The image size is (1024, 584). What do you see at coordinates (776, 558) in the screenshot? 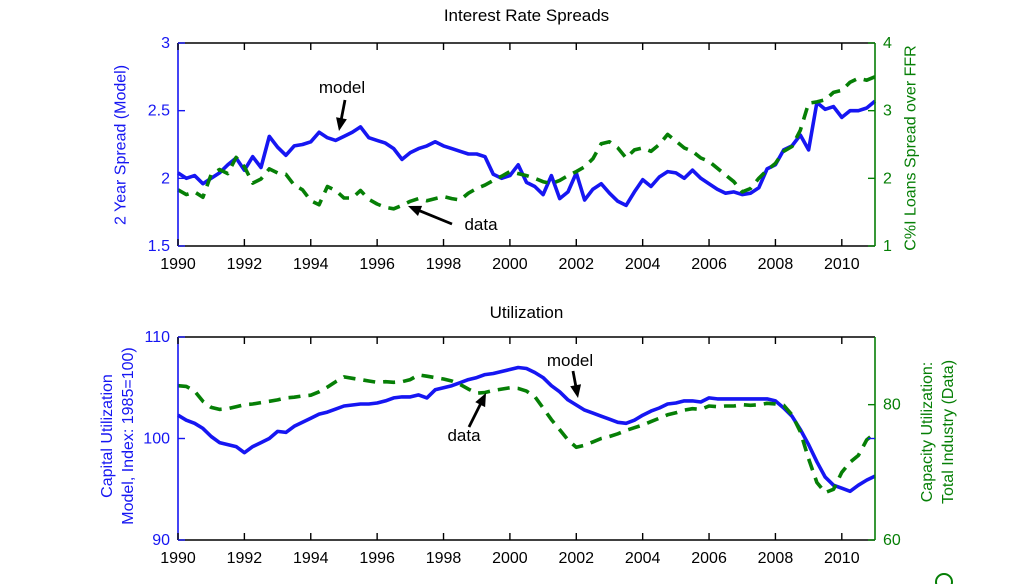
I see `bottom-x-tick-label: 2008` at bounding box center [776, 558].